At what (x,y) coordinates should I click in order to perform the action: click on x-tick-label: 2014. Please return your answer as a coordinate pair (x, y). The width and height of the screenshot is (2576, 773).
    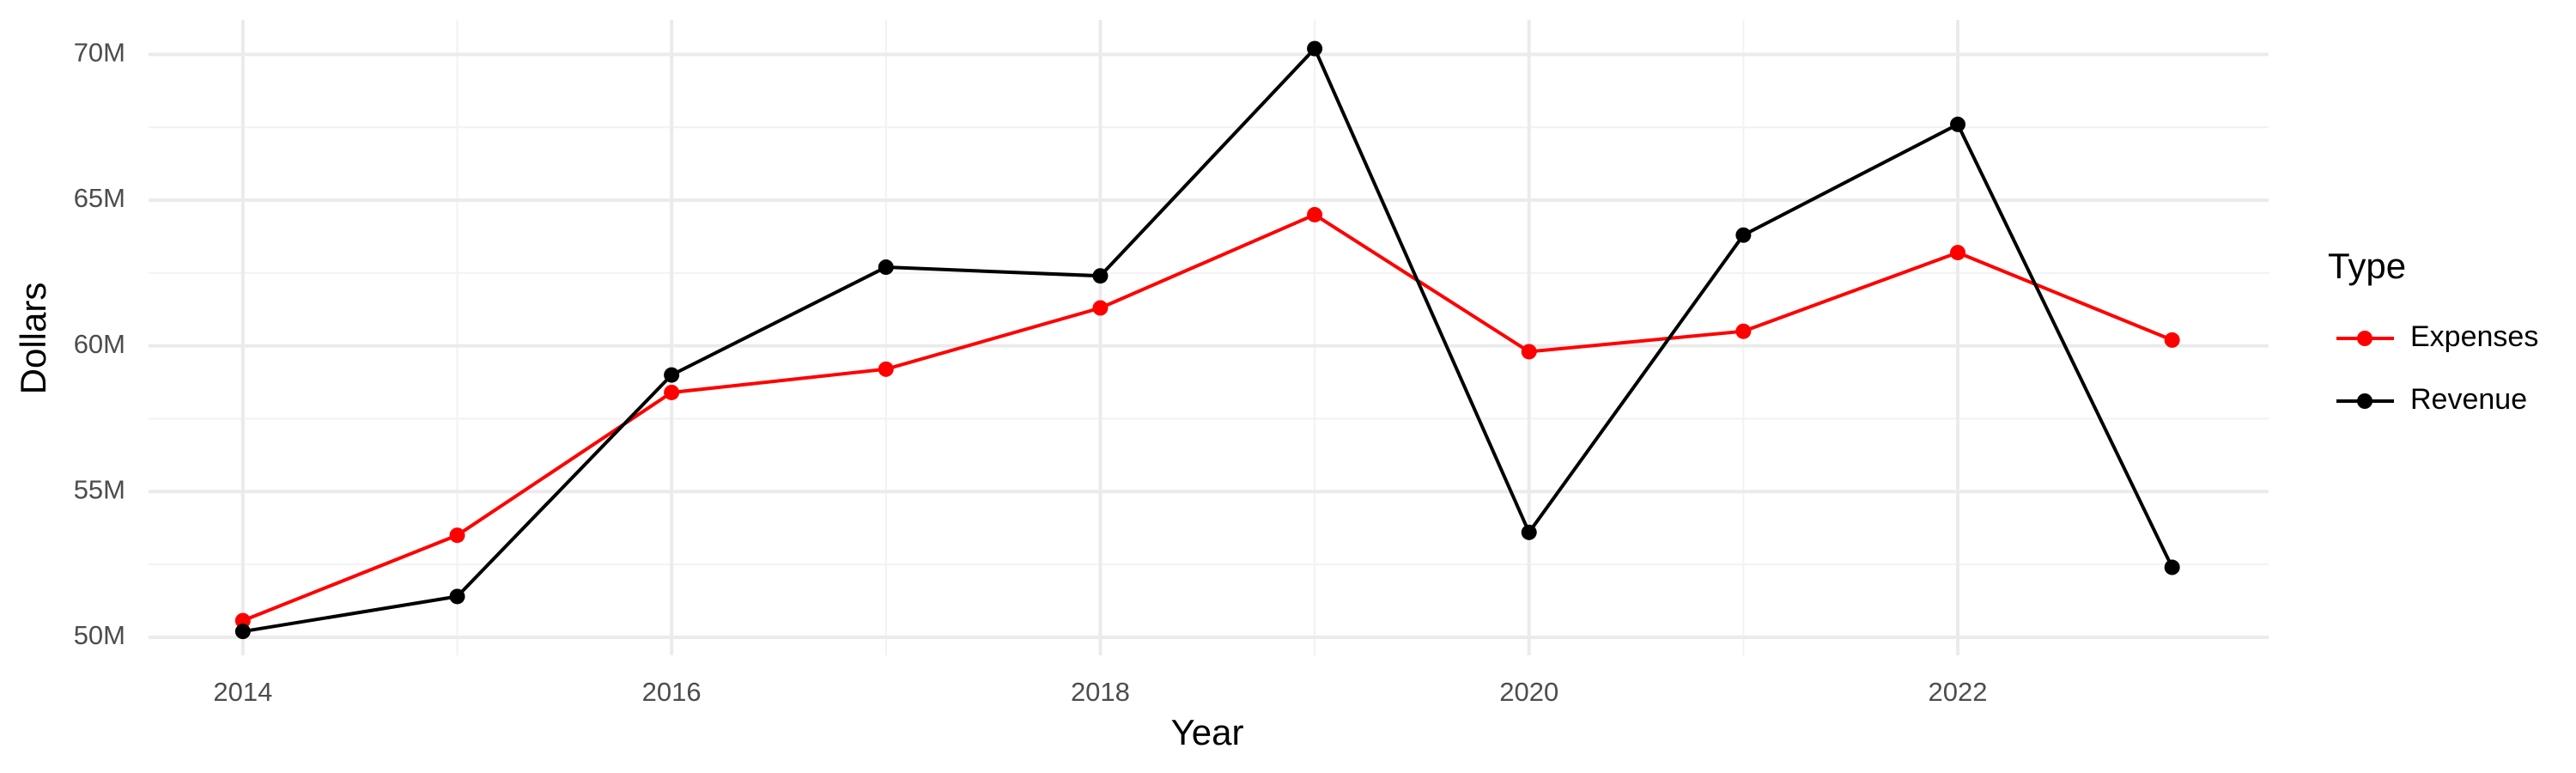
    Looking at the image, I should click on (242, 692).